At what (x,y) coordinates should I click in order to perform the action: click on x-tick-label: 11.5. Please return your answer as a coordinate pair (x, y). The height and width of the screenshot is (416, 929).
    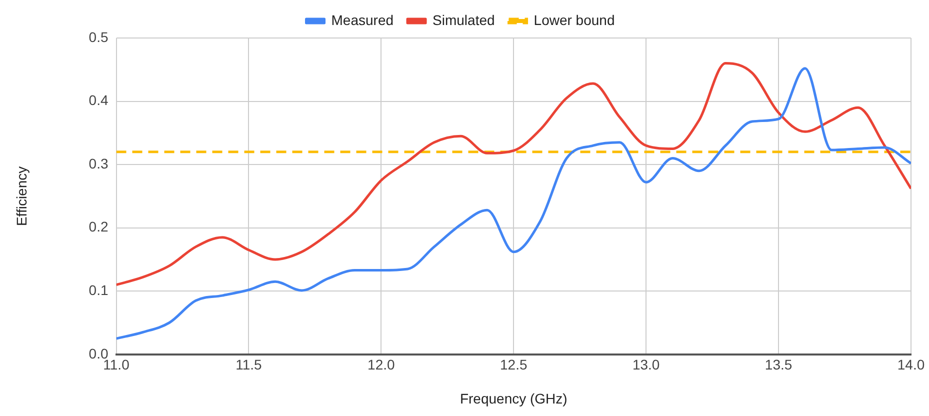
    Looking at the image, I should click on (249, 364).